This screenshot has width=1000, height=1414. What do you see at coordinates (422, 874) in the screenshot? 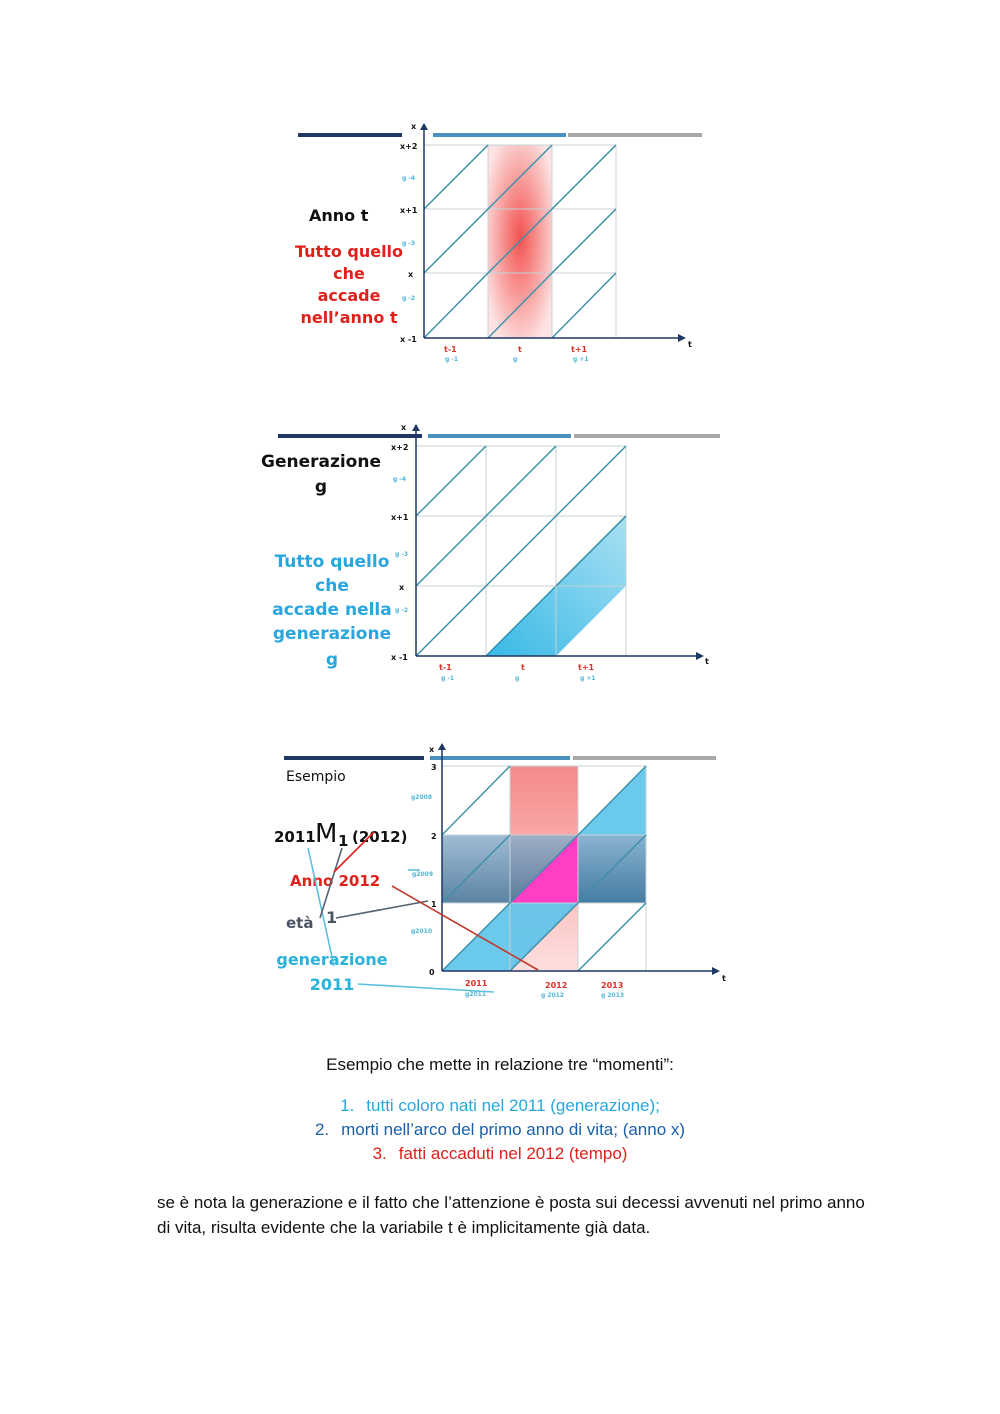
I see `g-label: g2009` at bounding box center [422, 874].